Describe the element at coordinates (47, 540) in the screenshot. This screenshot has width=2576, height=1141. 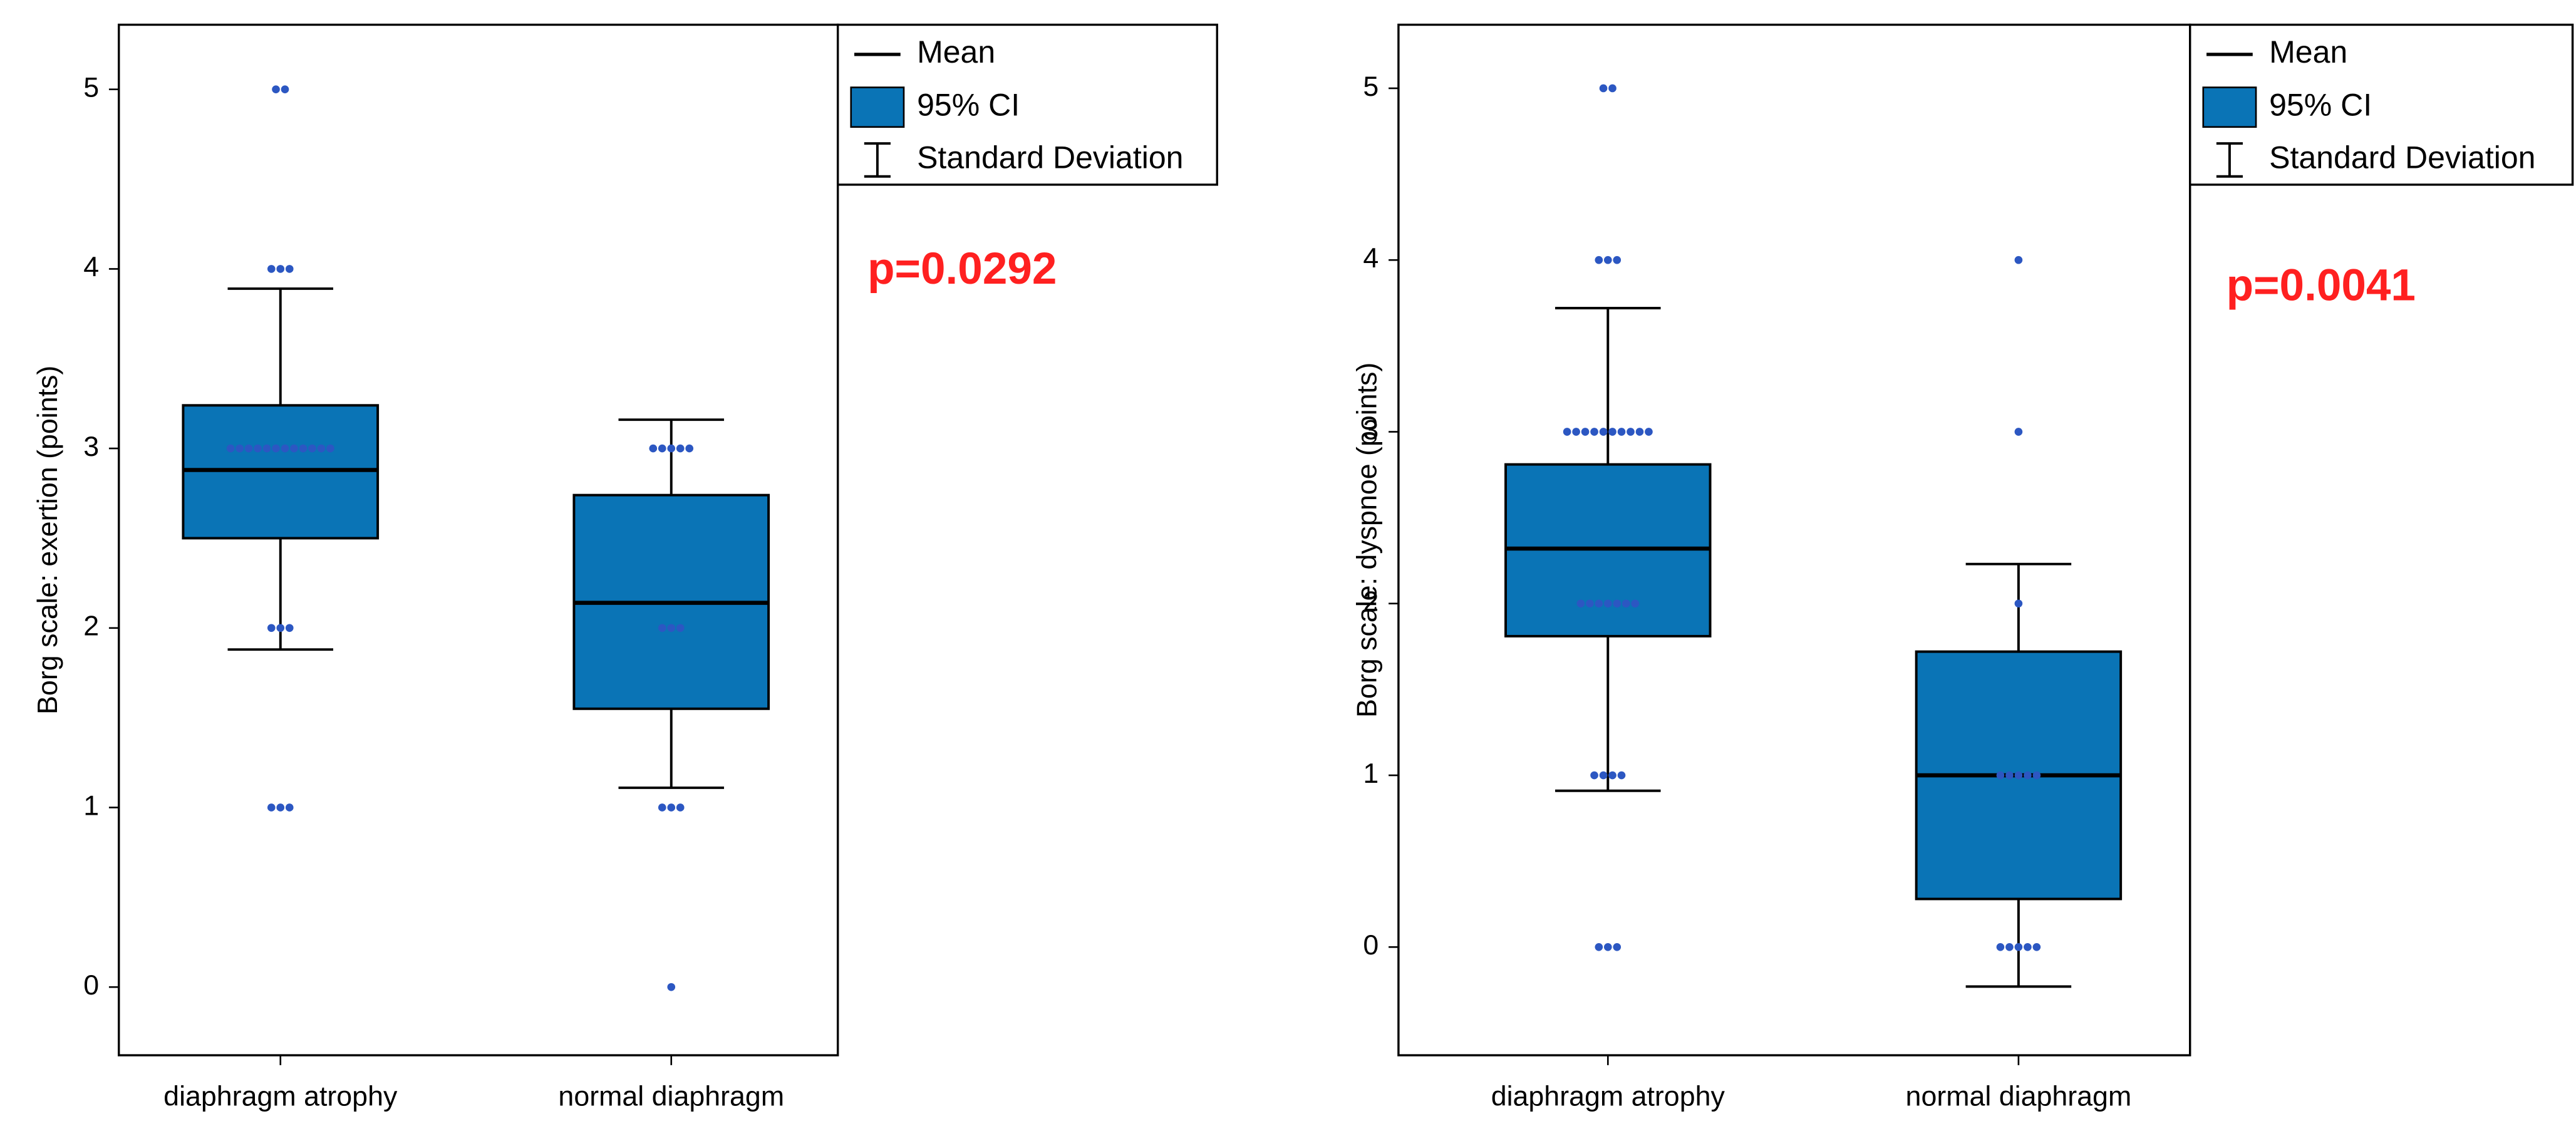
I see `y-axis-label: Borg scale: exertion (points)` at that location.